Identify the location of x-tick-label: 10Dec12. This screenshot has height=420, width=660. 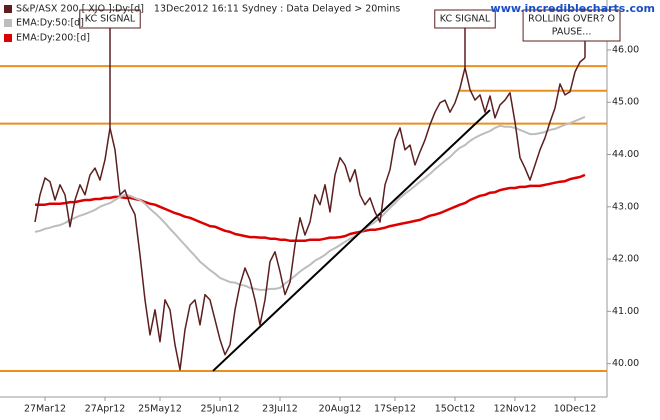
(575, 409).